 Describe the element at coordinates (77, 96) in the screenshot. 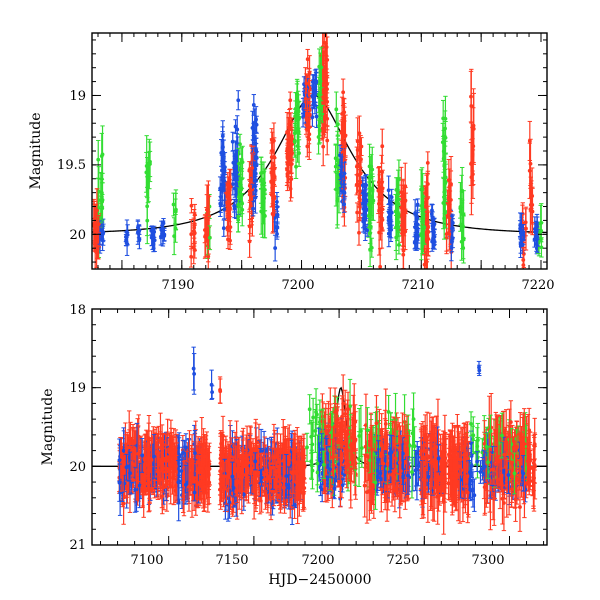

I see `top-y-tick-label: 19` at that location.